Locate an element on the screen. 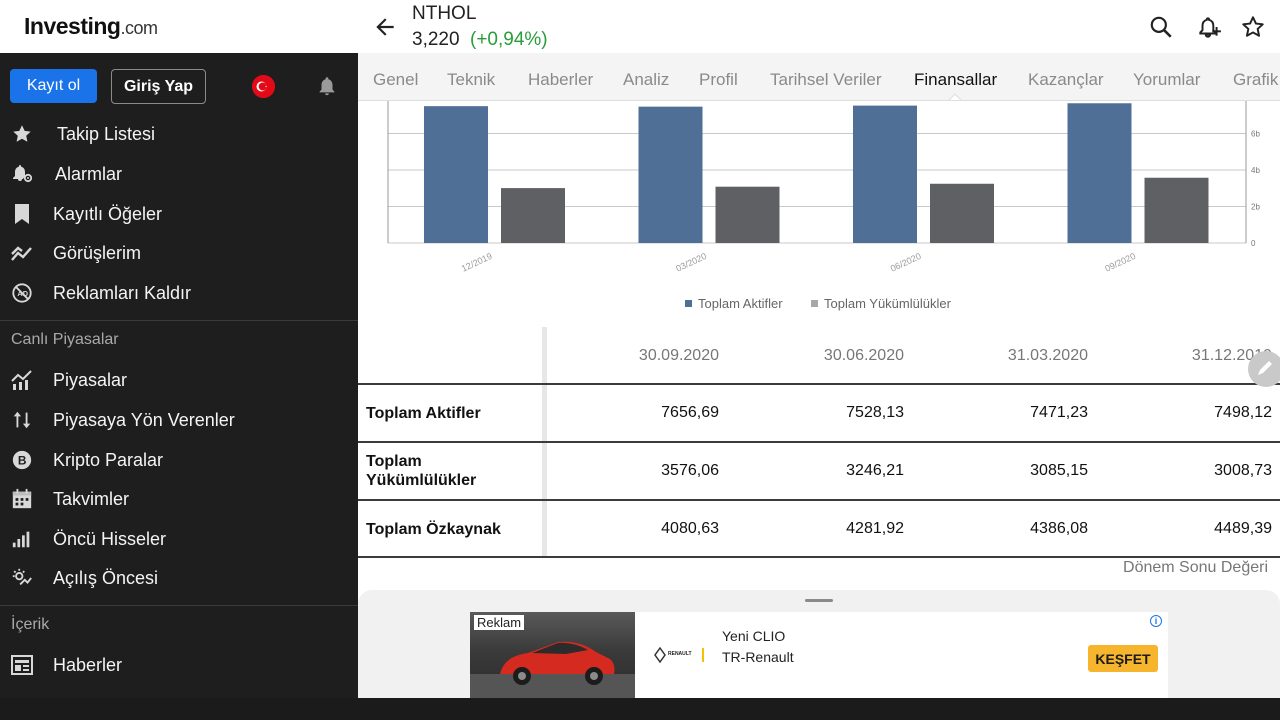 This screenshot has width=1280, height=720. tab-tarihsel-veriler: Tarihsel Veriler is located at coordinates (826, 79).